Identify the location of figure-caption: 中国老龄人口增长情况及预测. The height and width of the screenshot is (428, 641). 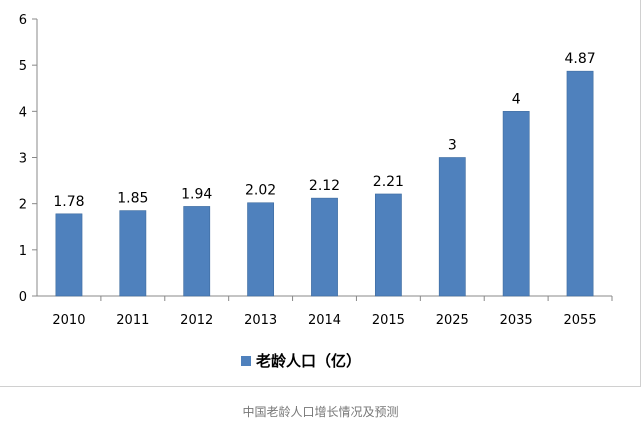
(320, 412).